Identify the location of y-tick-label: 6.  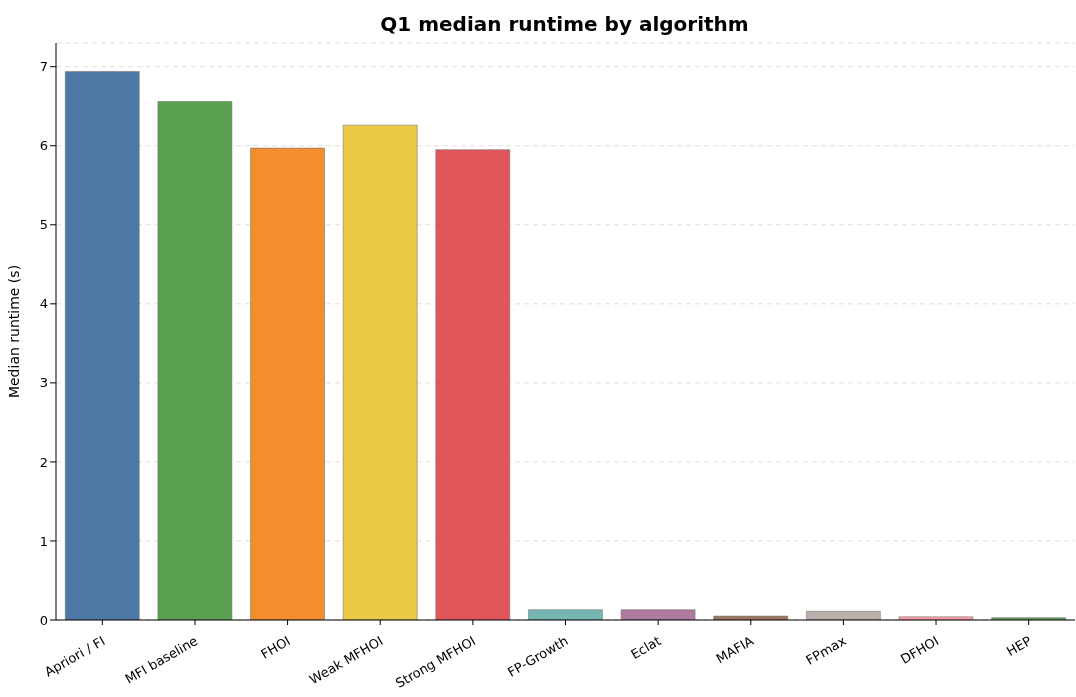
(43, 146).